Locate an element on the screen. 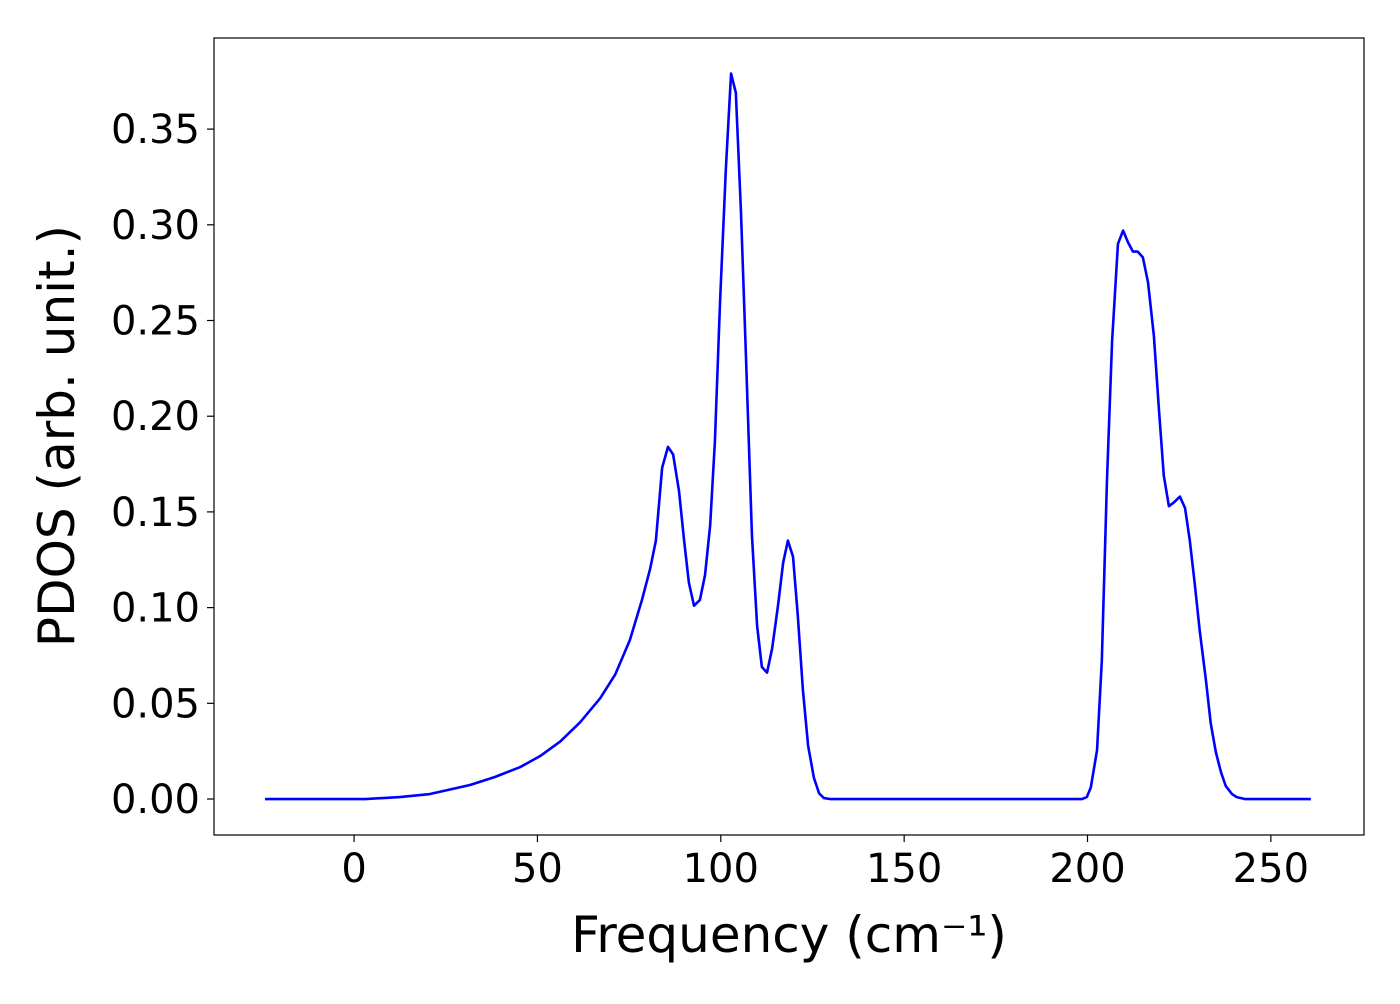 This screenshot has width=1400, height=1004. y-tick-label: 0.10 is located at coordinates (155, 609).